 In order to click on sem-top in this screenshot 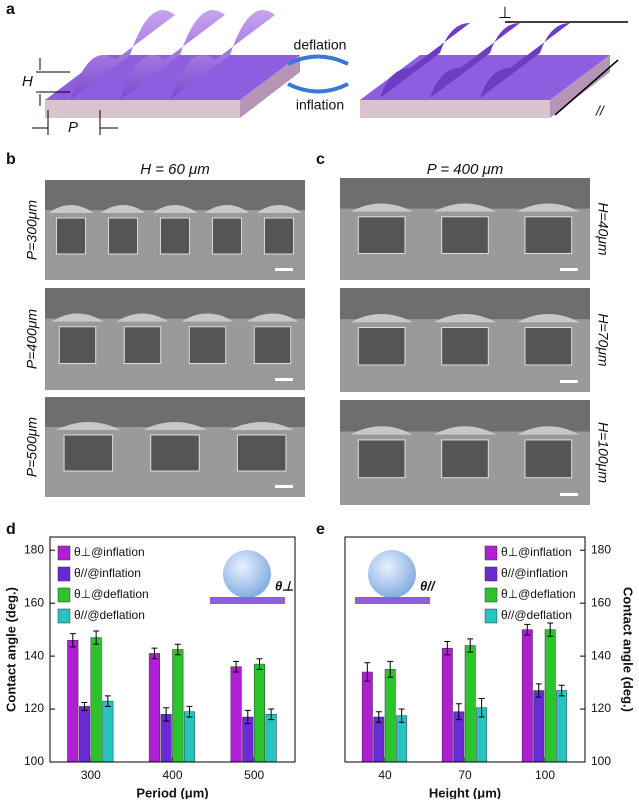, I will do `click(175, 303)`.